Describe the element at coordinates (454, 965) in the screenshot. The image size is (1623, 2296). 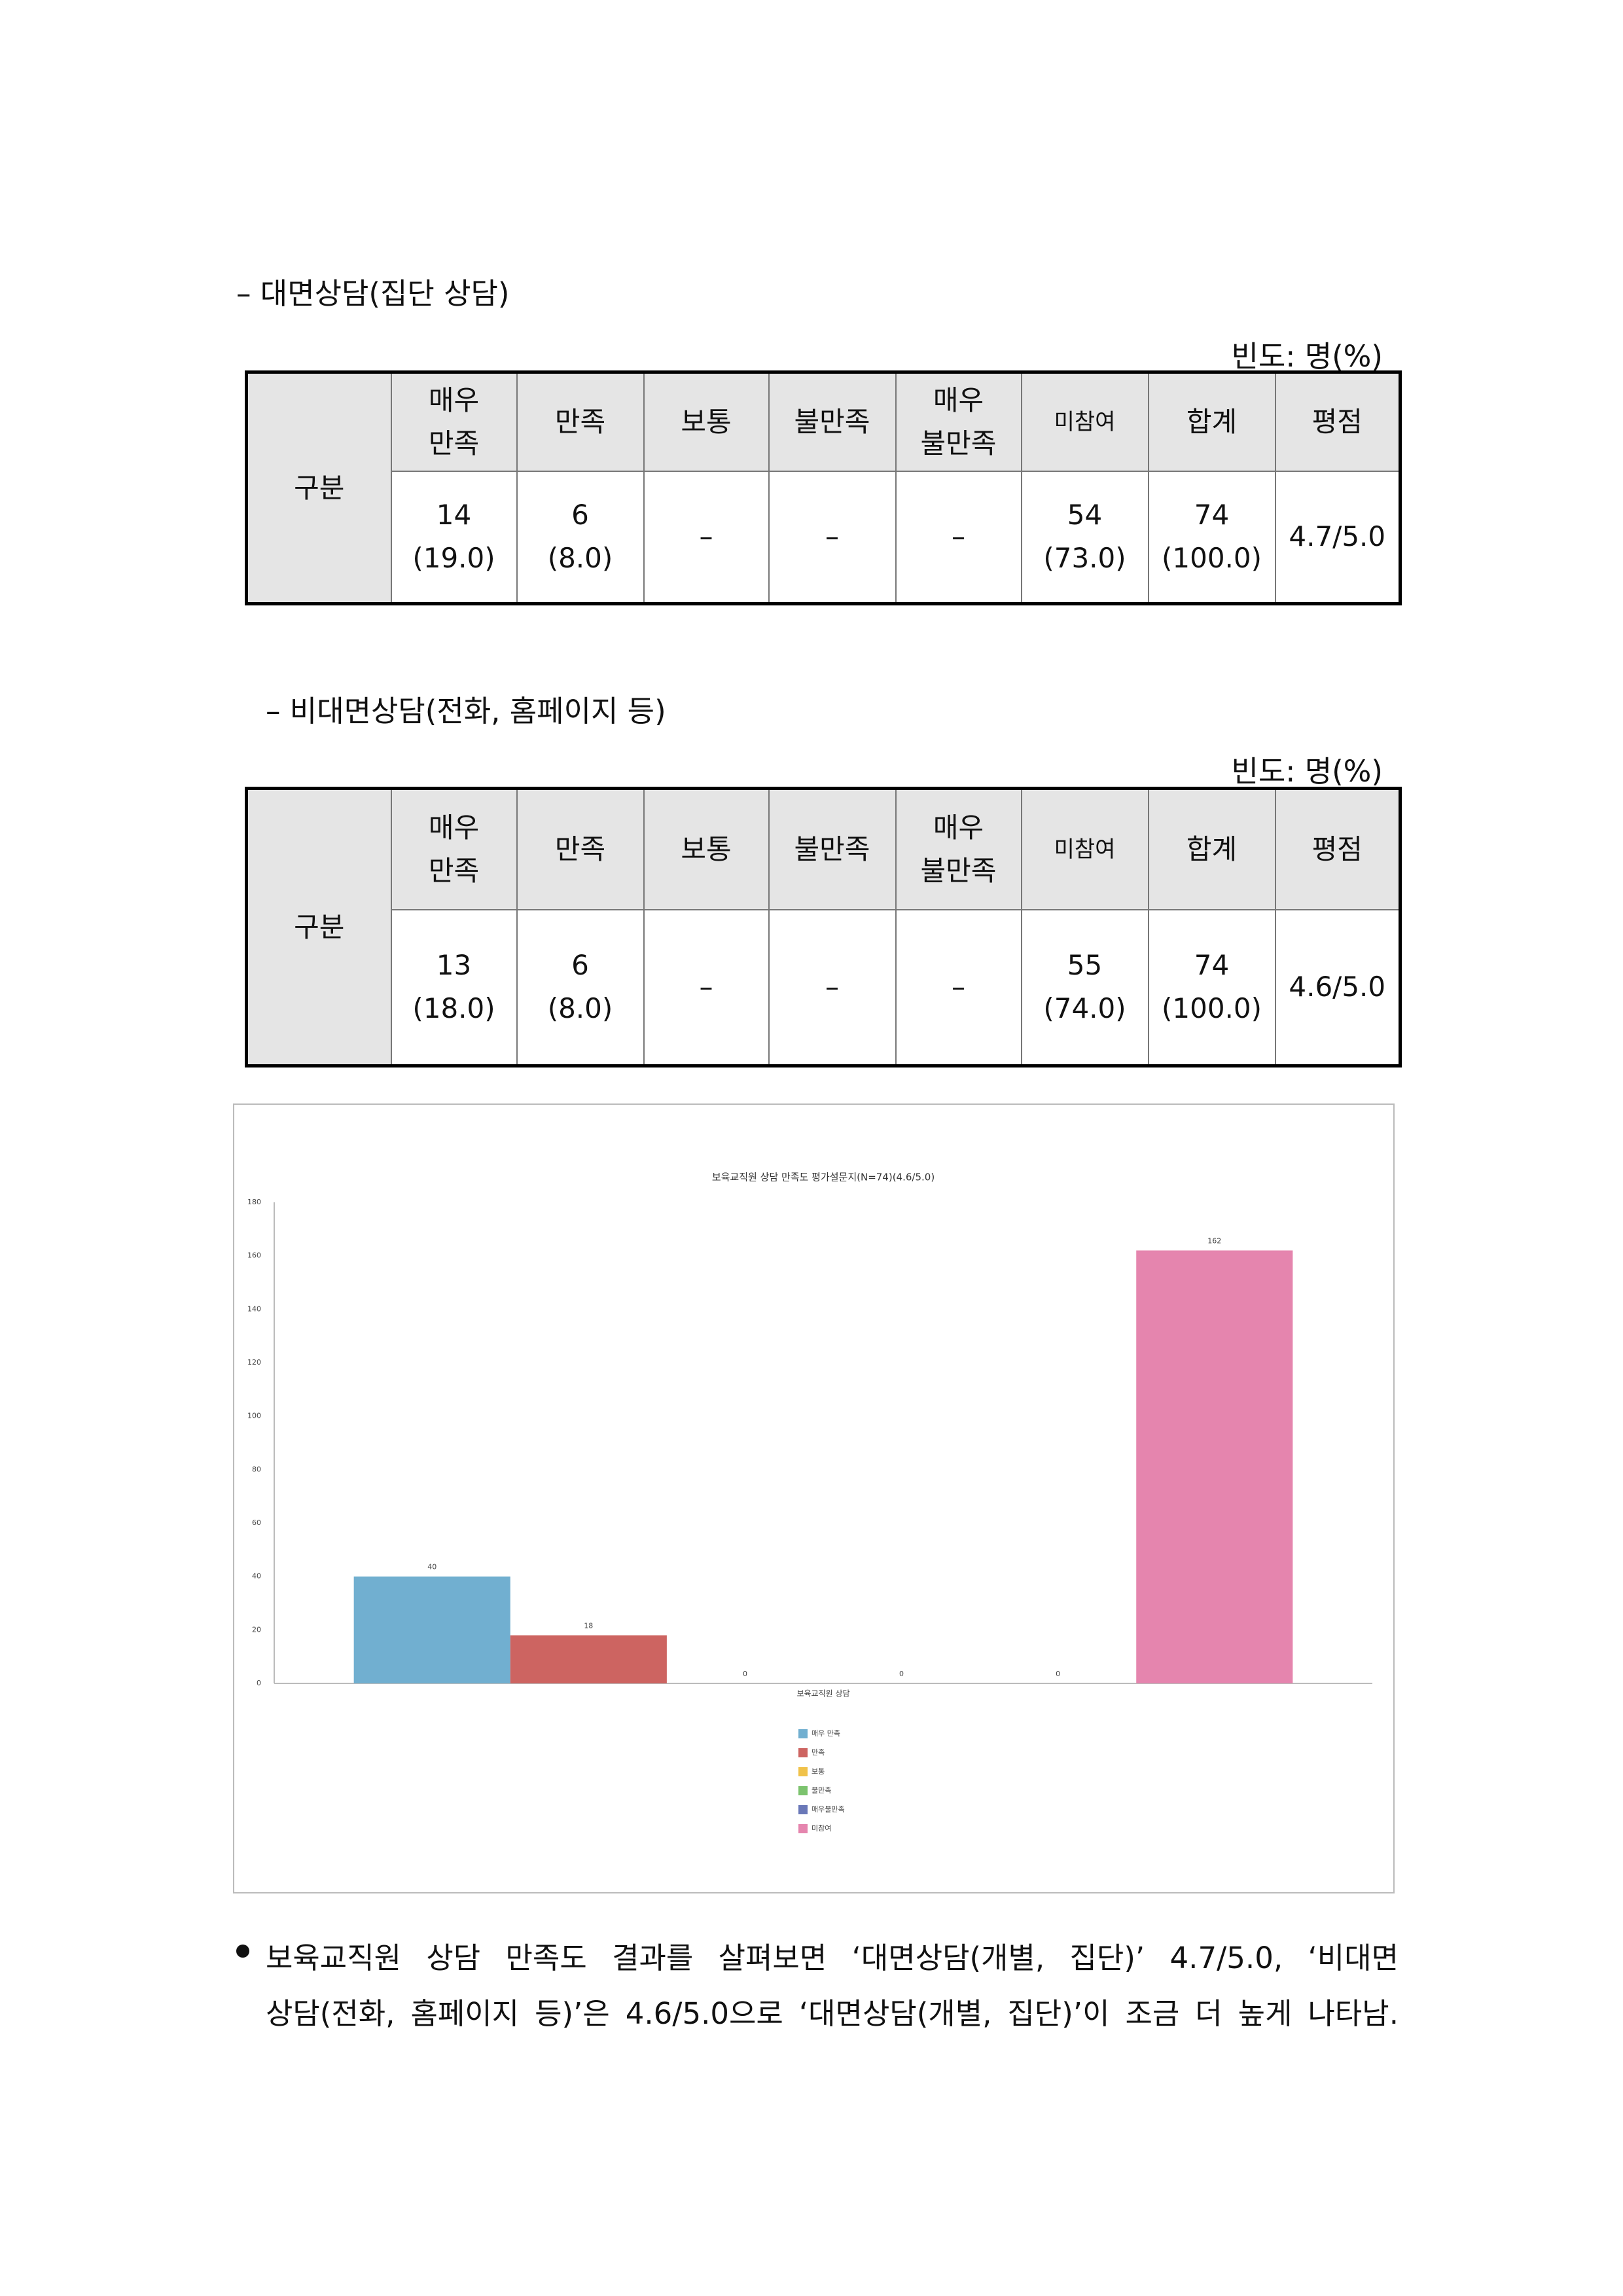
I see `cell-line: 13` at that location.